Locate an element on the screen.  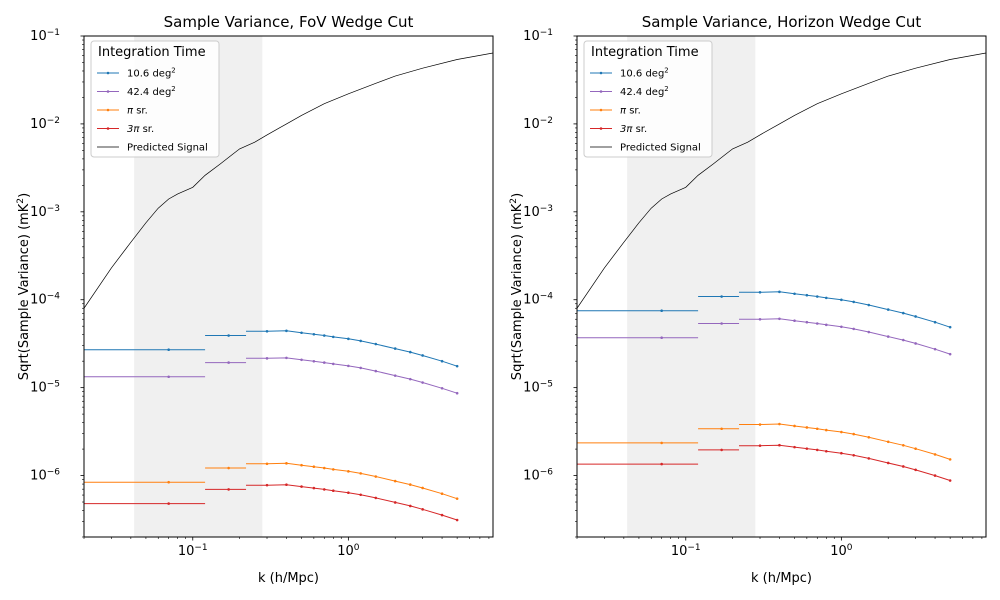
legend-label: 10.6 deg2 is located at coordinates (151, 73).